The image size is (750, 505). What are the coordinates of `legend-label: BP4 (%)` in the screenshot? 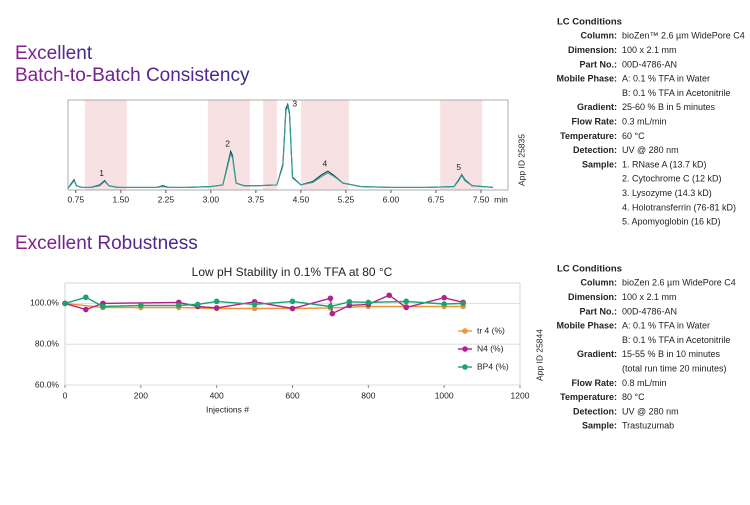 It's located at (493, 366).